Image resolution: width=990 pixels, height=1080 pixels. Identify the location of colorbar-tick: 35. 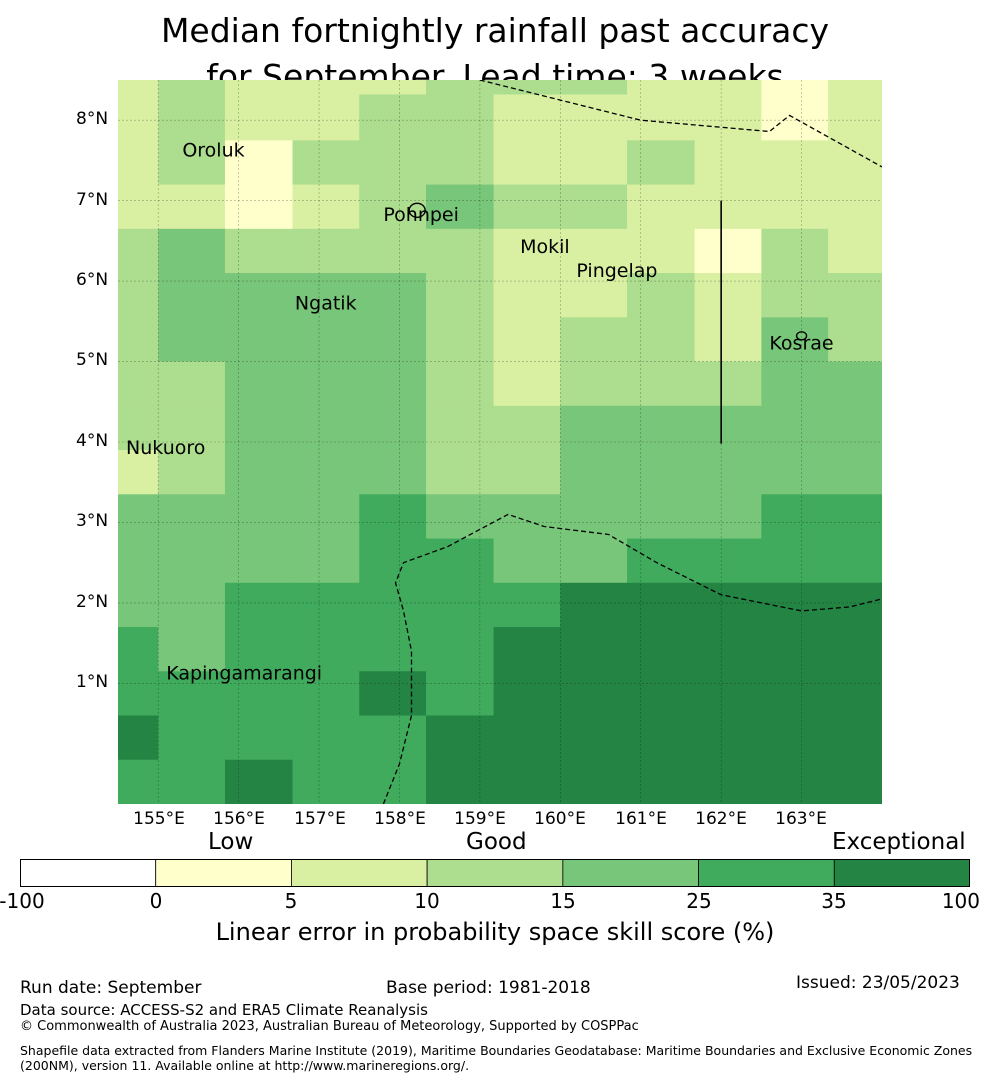
(834, 901).